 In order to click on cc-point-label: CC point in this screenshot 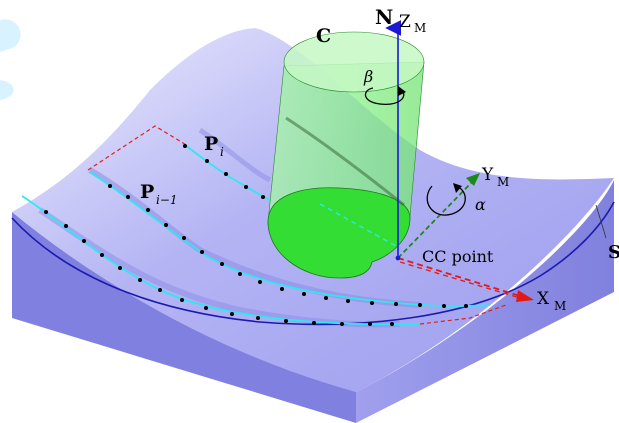, I will do `click(458, 256)`.